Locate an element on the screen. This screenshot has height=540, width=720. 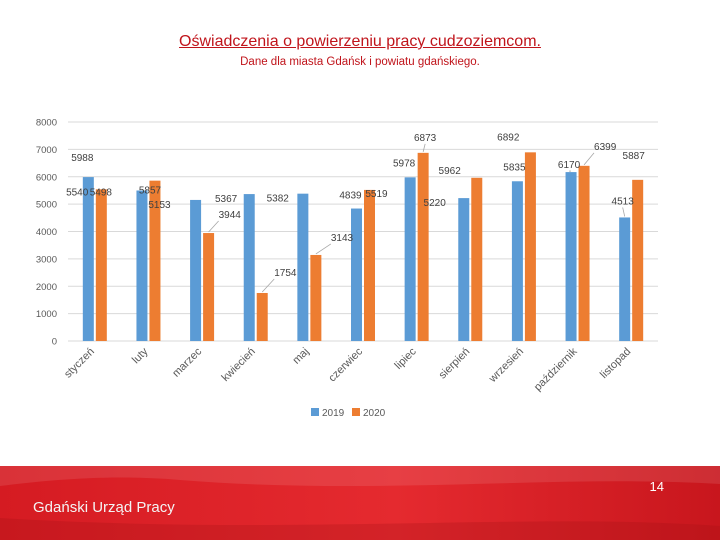
x-tick-label: maj is located at coordinates (300, 356).